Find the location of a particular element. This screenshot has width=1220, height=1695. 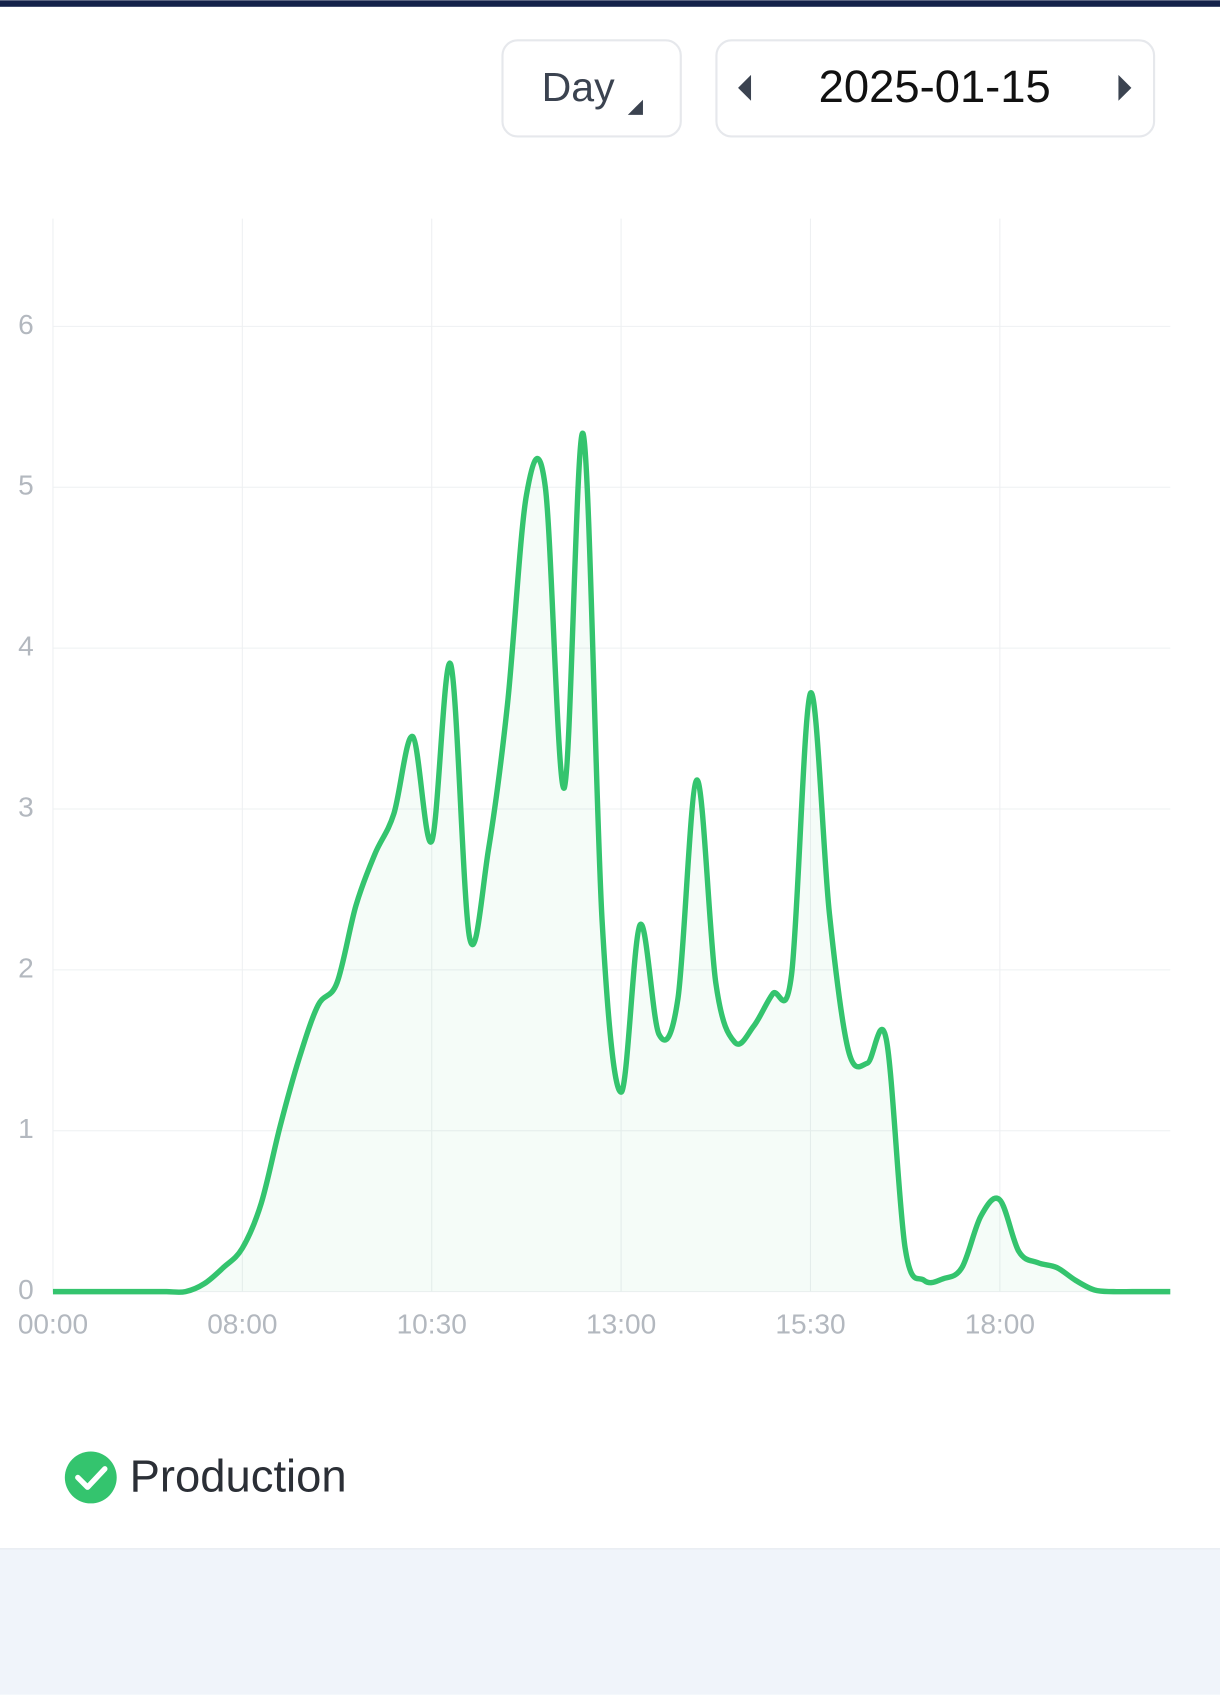

x-tick-label: 00:00 is located at coordinates (53, 1324).